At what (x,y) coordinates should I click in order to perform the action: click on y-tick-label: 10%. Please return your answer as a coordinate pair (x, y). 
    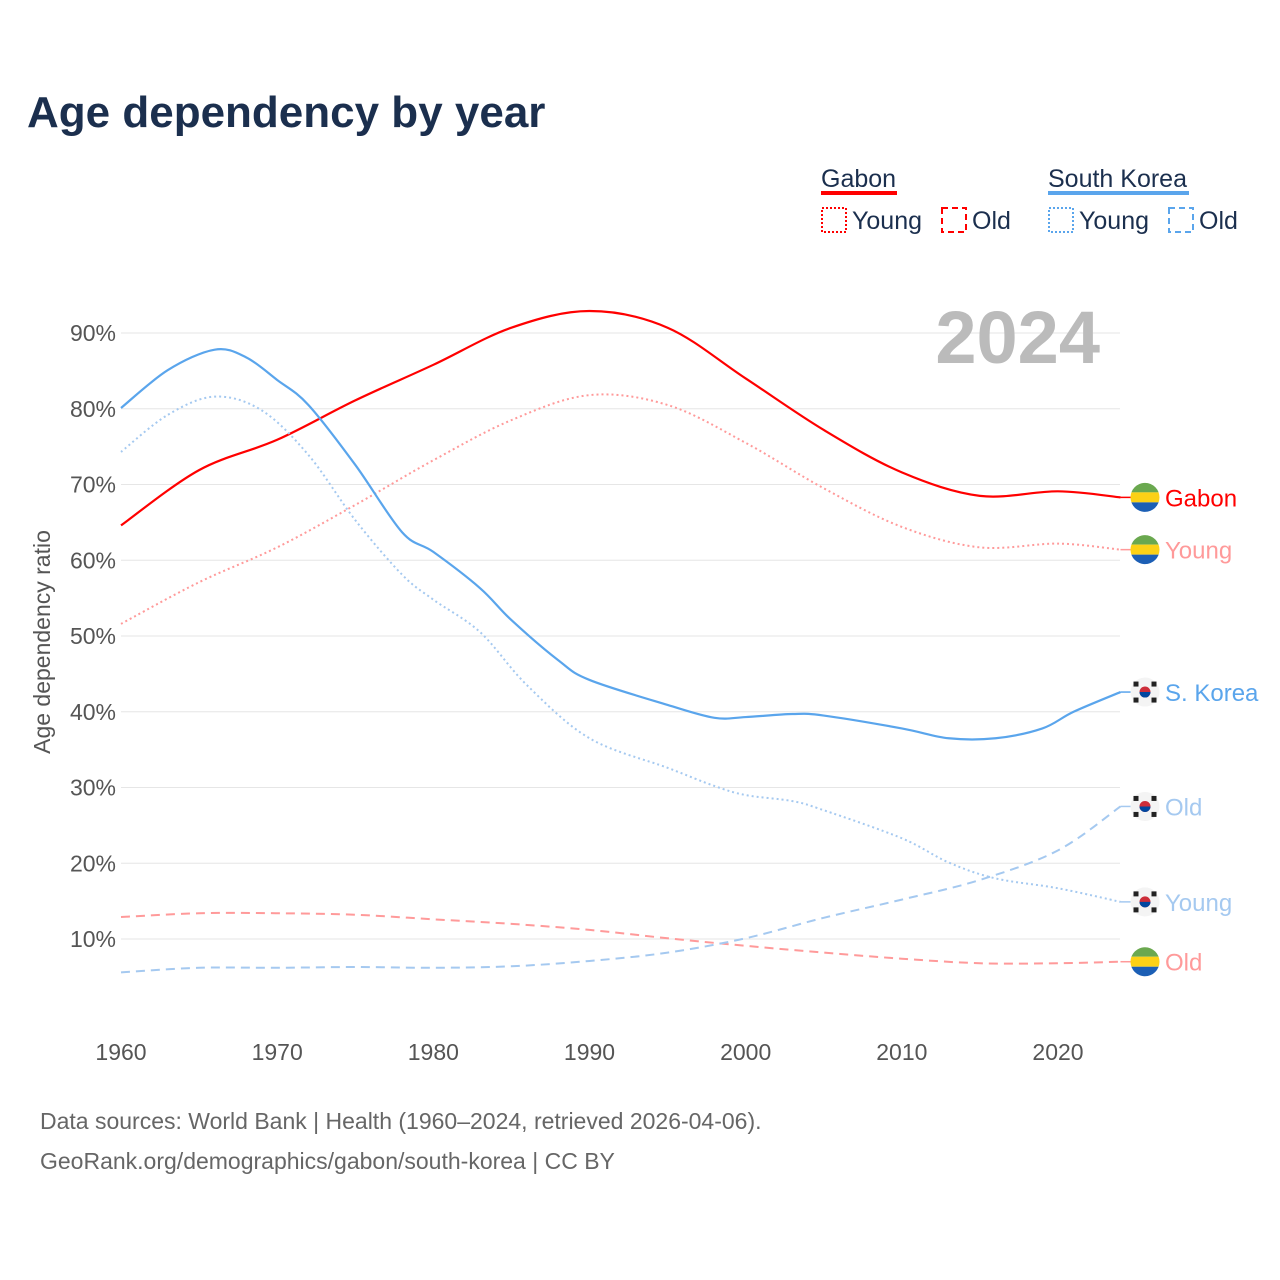
    Looking at the image, I should click on (93, 939).